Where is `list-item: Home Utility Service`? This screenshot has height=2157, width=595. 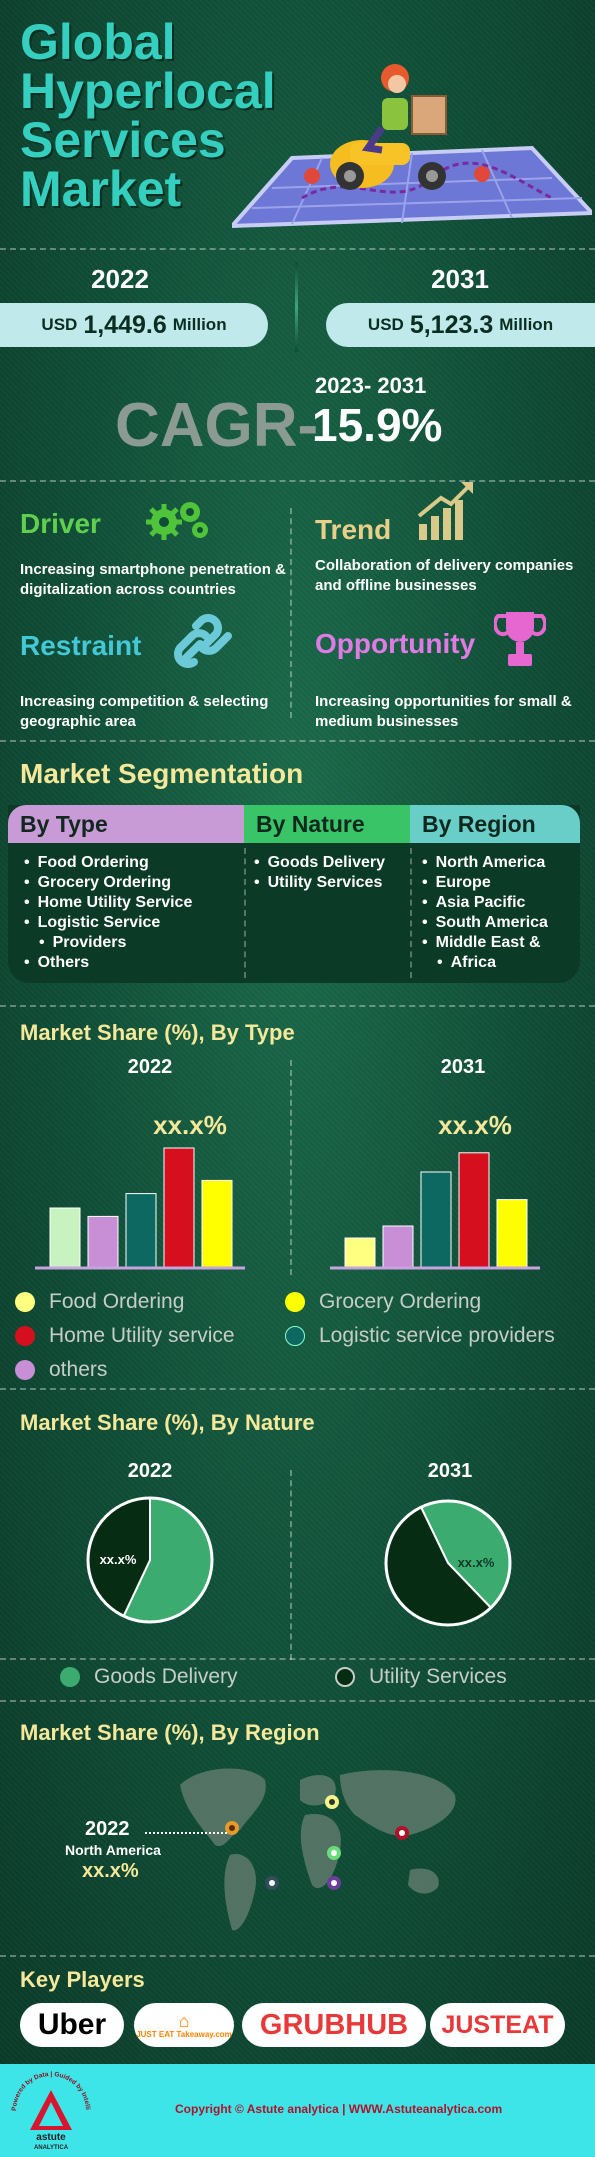
list-item: Home Utility Service is located at coordinates (108, 903).